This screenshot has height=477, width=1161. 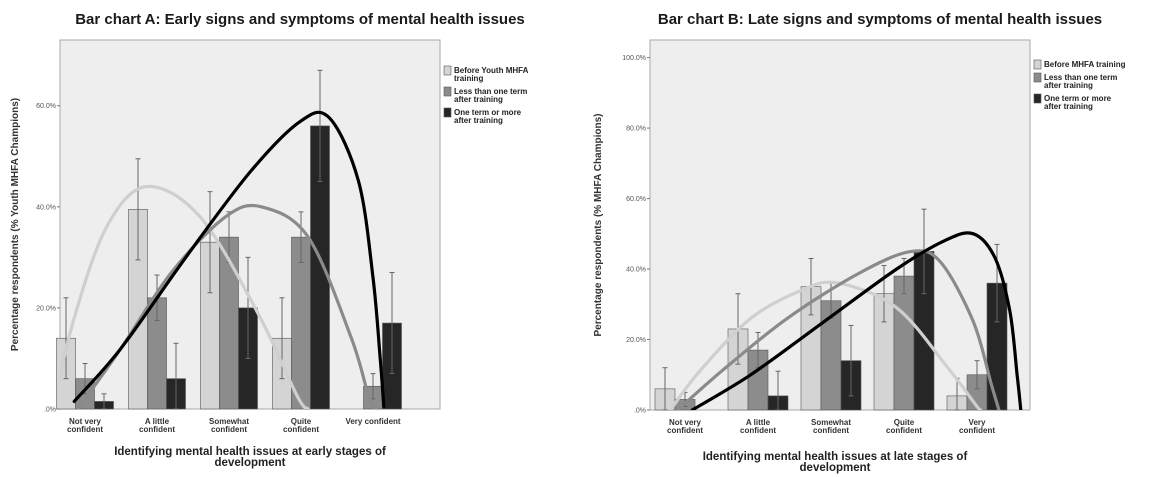 I want to click on category-label: Very, so click(x=977, y=422).